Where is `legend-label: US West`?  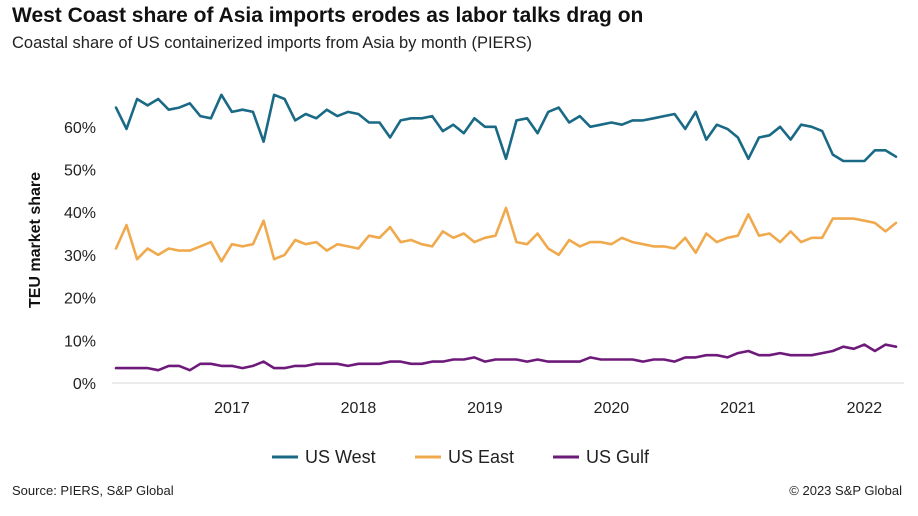
legend-label: US West is located at coordinates (340, 457).